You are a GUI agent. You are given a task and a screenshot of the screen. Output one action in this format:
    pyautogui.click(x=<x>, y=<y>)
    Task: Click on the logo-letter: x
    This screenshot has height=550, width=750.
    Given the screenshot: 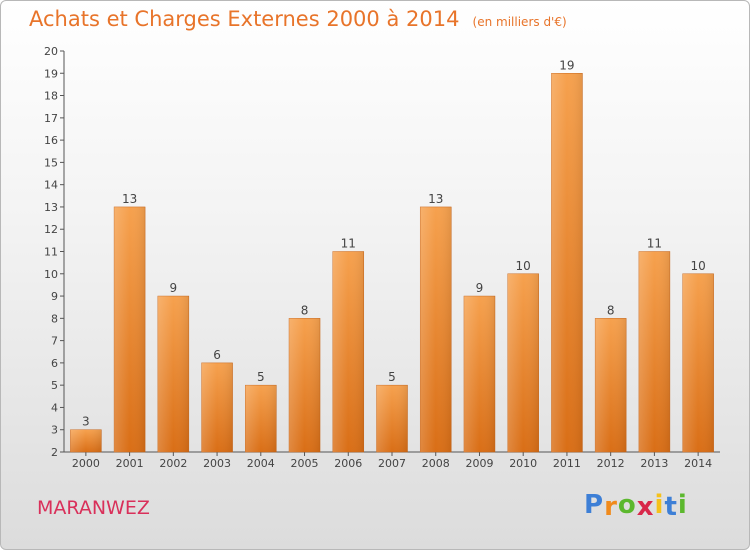 What is the action you would take?
    pyautogui.click(x=645, y=507)
    